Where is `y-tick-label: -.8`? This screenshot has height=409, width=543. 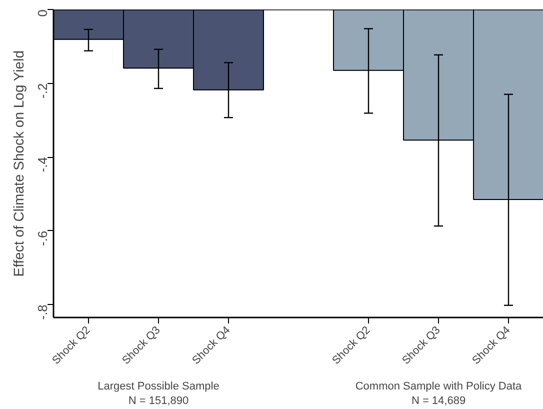 y-tick-label: -.8 is located at coordinates (42, 312).